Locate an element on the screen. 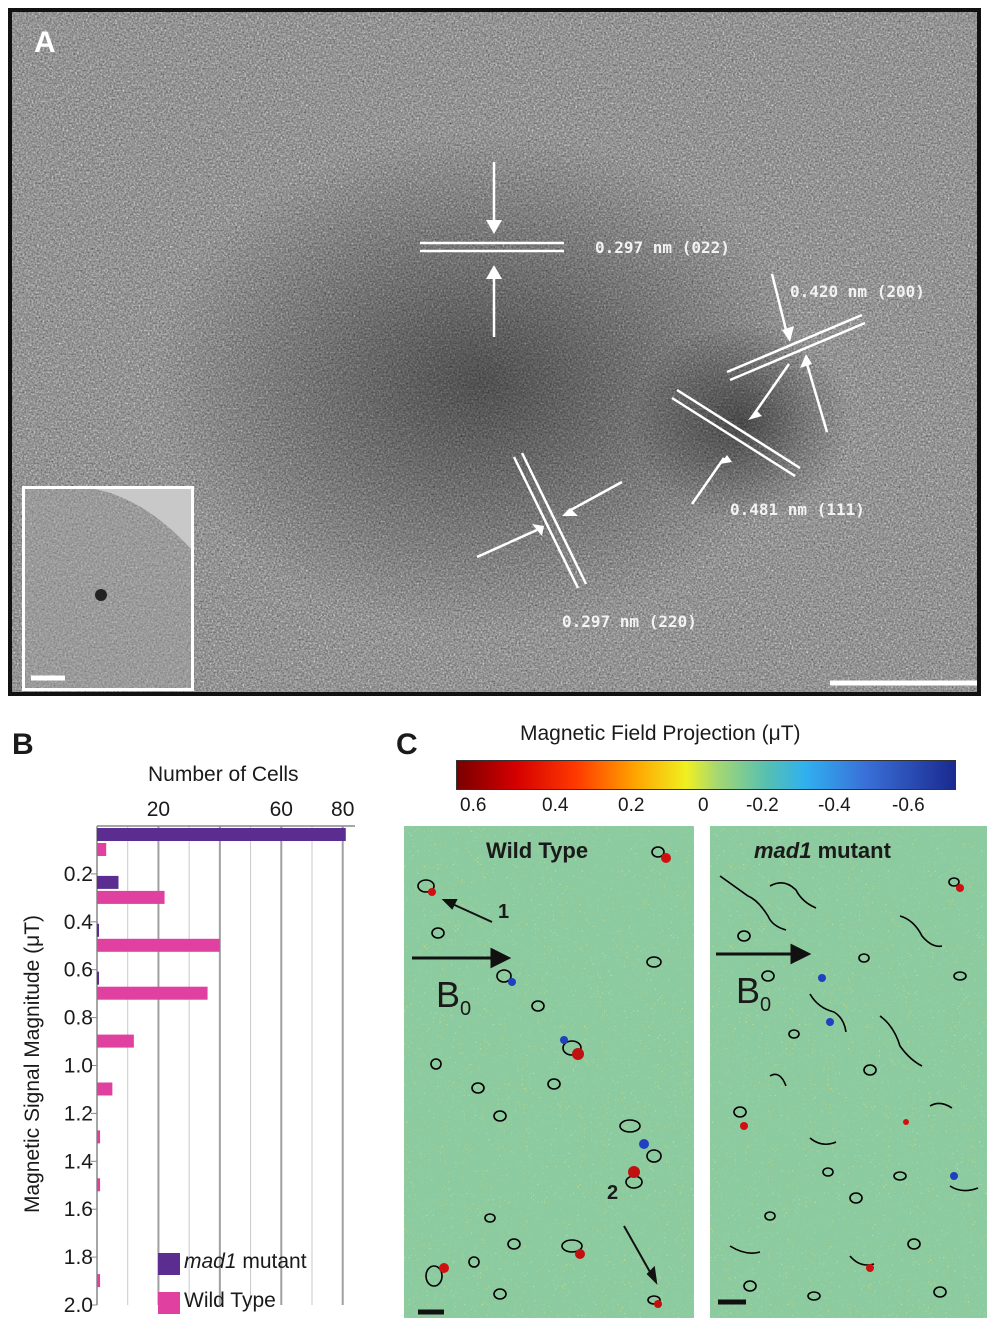 The height and width of the screenshot is (1320, 987). x-axis-title: Number of Cells is located at coordinates (223, 774).